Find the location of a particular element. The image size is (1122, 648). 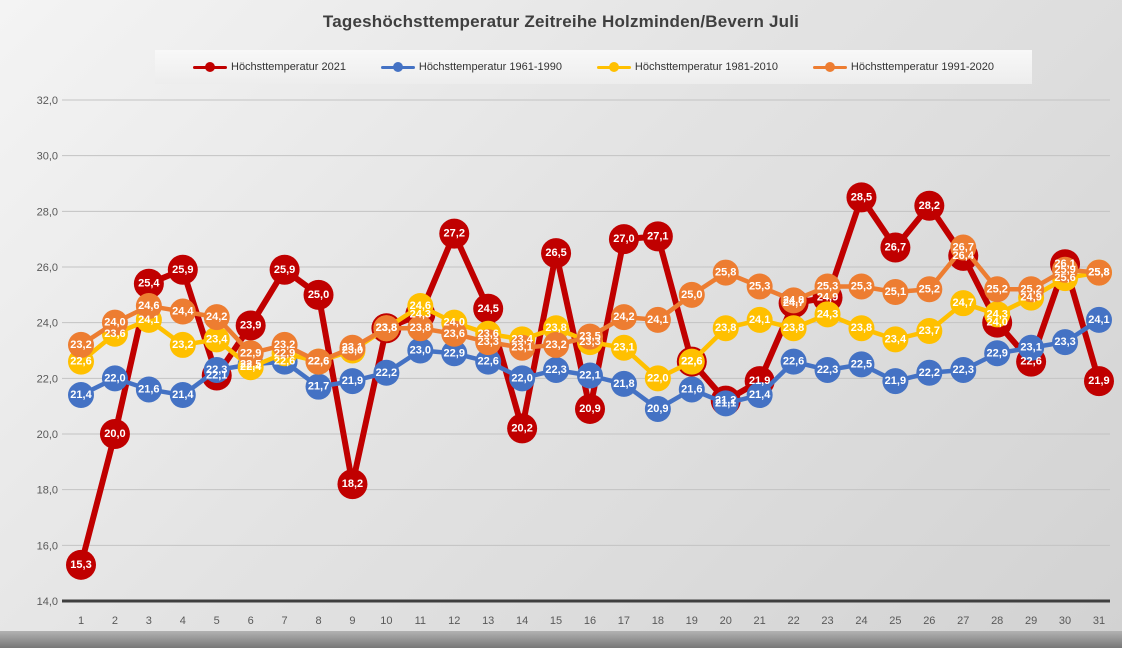

data-point-label: 22,9 is located at coordinates (454, 353).